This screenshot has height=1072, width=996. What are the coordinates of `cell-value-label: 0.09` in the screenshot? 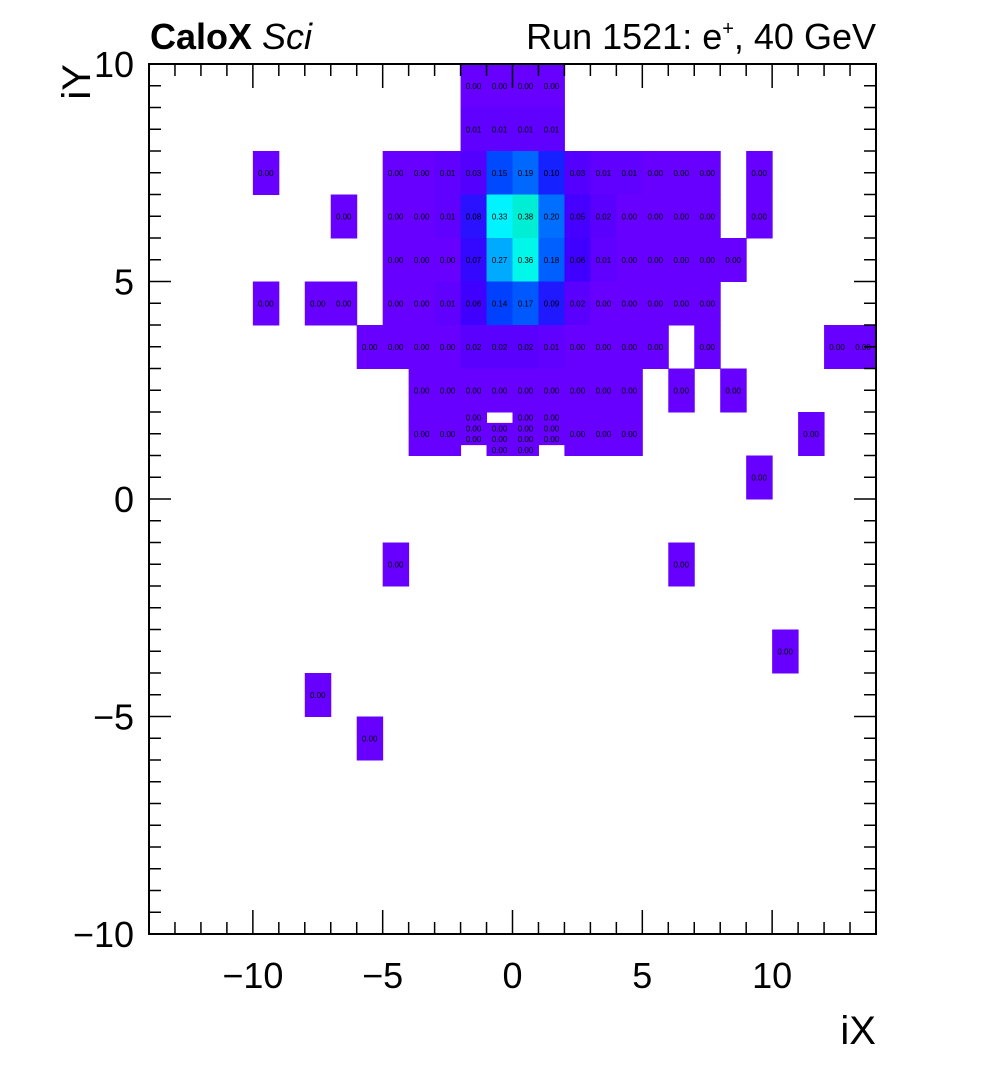 It's located at (552, 303).